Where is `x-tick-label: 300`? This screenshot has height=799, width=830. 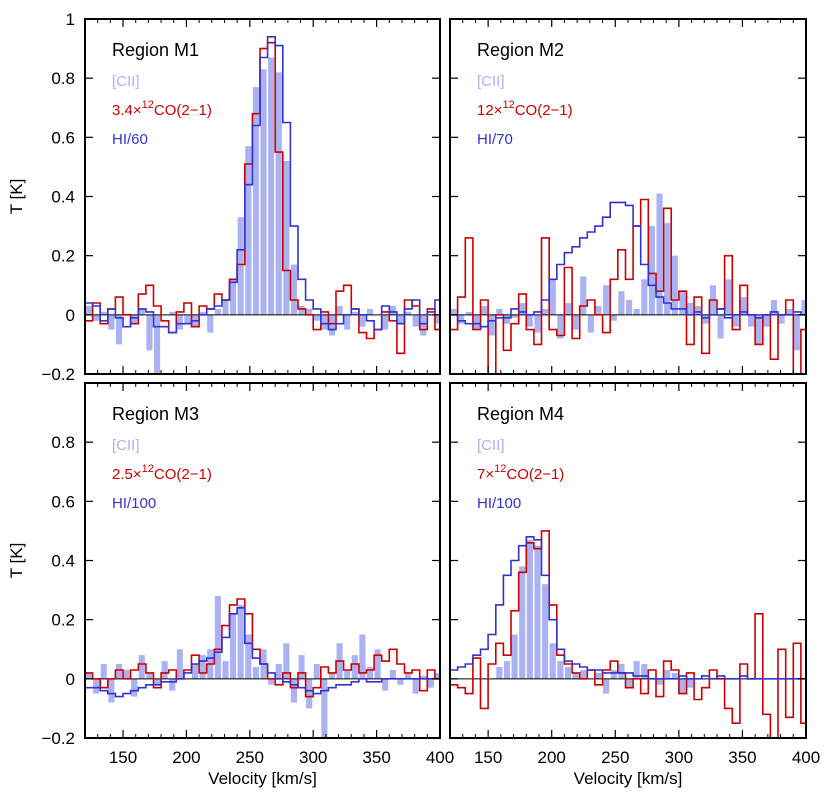
x-tick-label: 300 is located at coordinates (313, 757).